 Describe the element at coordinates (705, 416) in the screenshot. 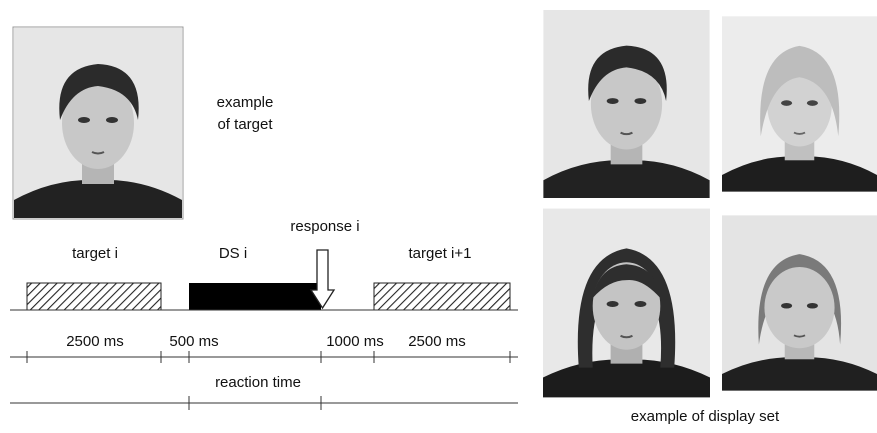

I see `display-caption: example of display set` at that location.